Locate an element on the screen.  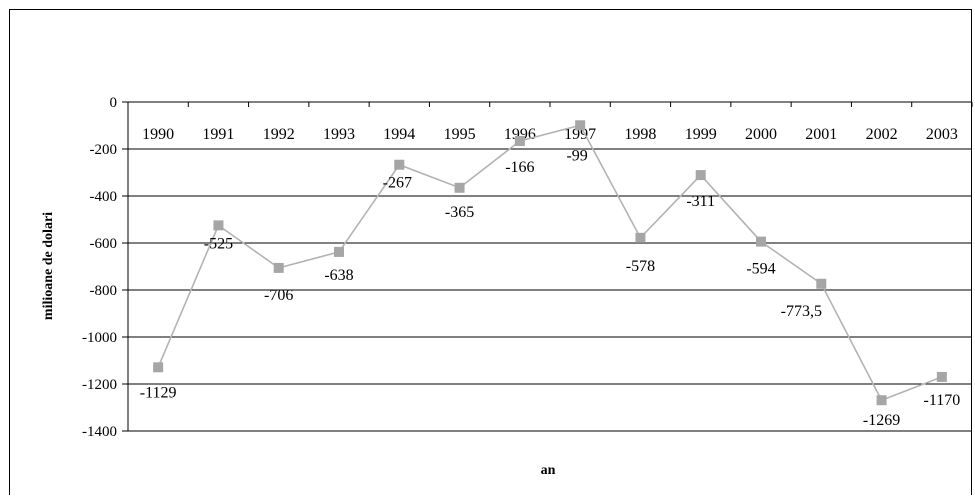
data-label: -638 is located at coordinates (338, 275).